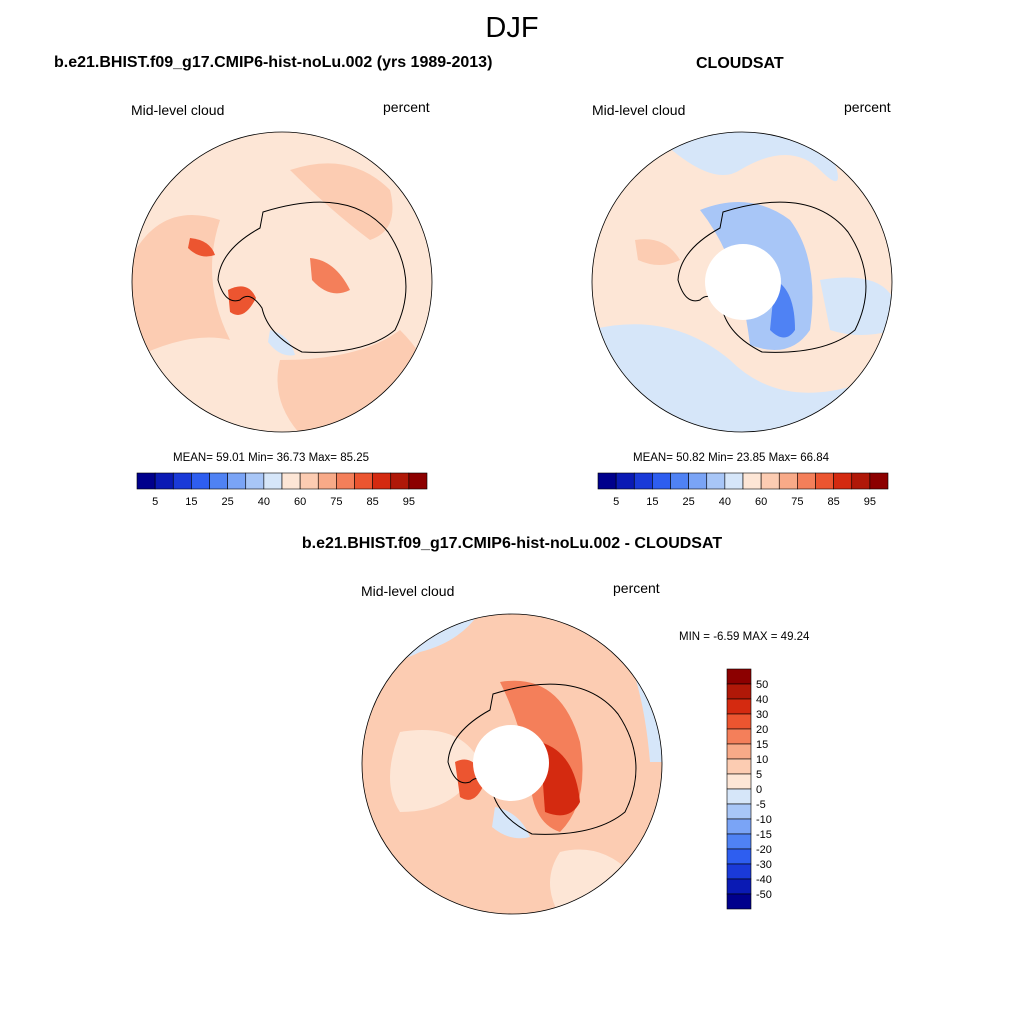 This screenshot has height=1024, width=1024. I want to click on diff-colorbar-tick-label: -40, so click(764, 880).